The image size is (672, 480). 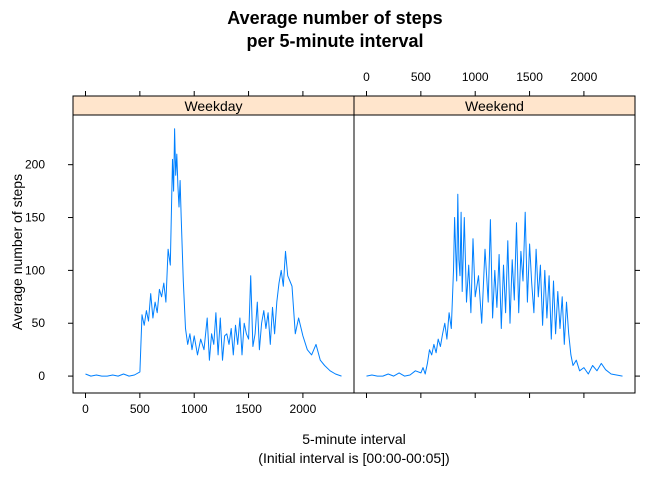 What do you see at coordinates (494, 106) in the screenshot?
I see `strip-label-weekend: Weekend` at bounding box center [494, 106].